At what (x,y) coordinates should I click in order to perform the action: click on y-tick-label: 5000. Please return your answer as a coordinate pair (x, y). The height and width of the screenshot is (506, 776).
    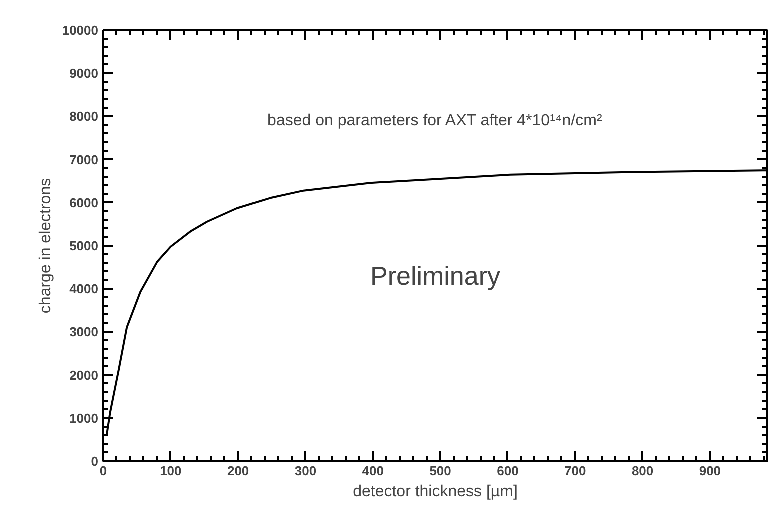
    Looking at the image, I should click on (84, 246).